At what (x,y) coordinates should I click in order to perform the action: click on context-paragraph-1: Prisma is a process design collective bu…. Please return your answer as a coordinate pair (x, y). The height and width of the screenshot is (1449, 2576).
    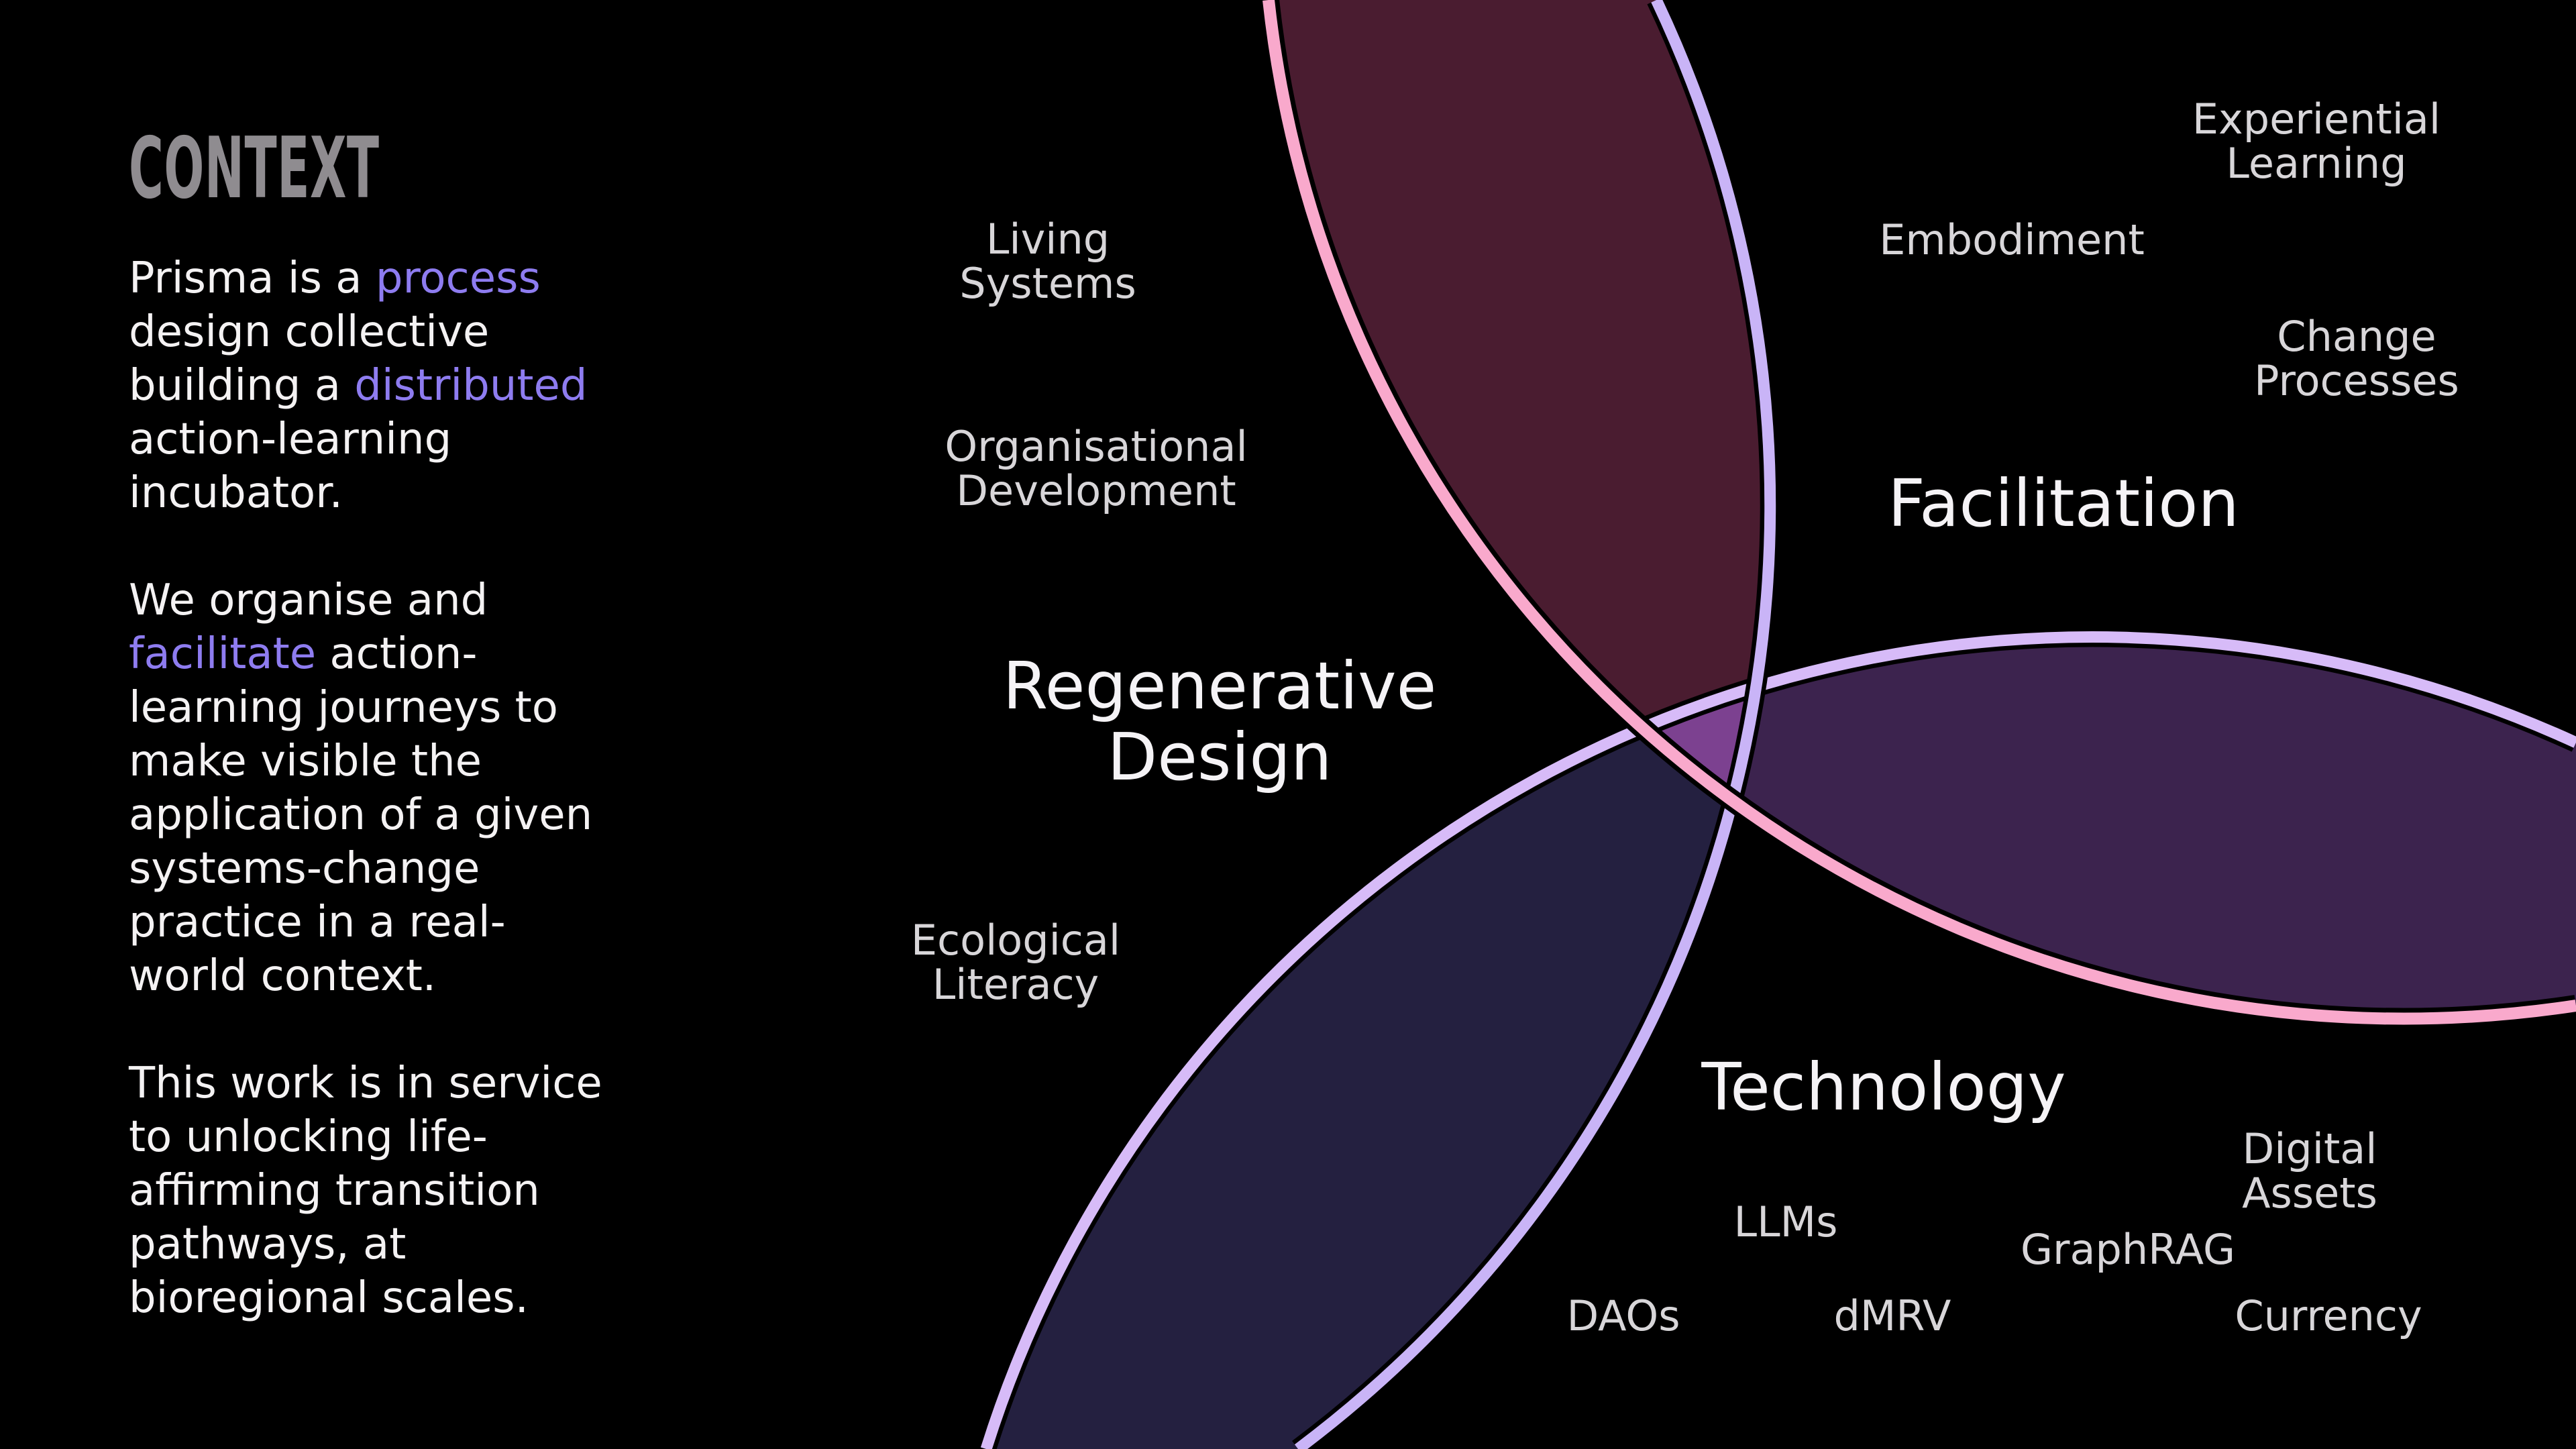
    Looking at the image, I should click on (358, 386).